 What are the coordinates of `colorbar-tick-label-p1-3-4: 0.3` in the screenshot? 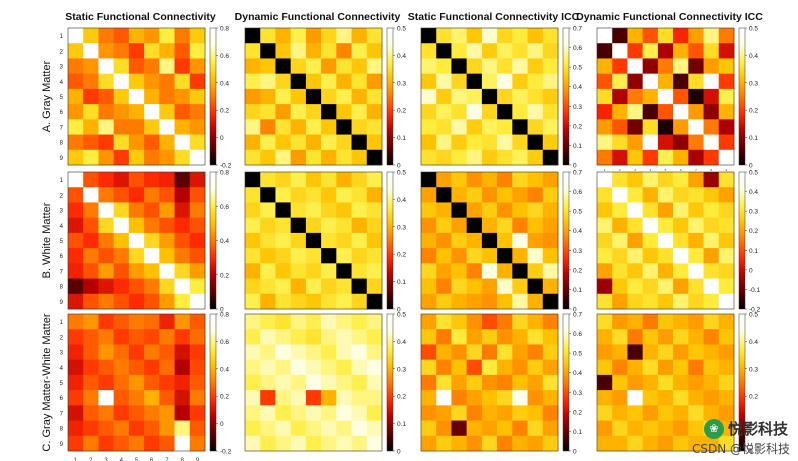 It's located at (577, 107).